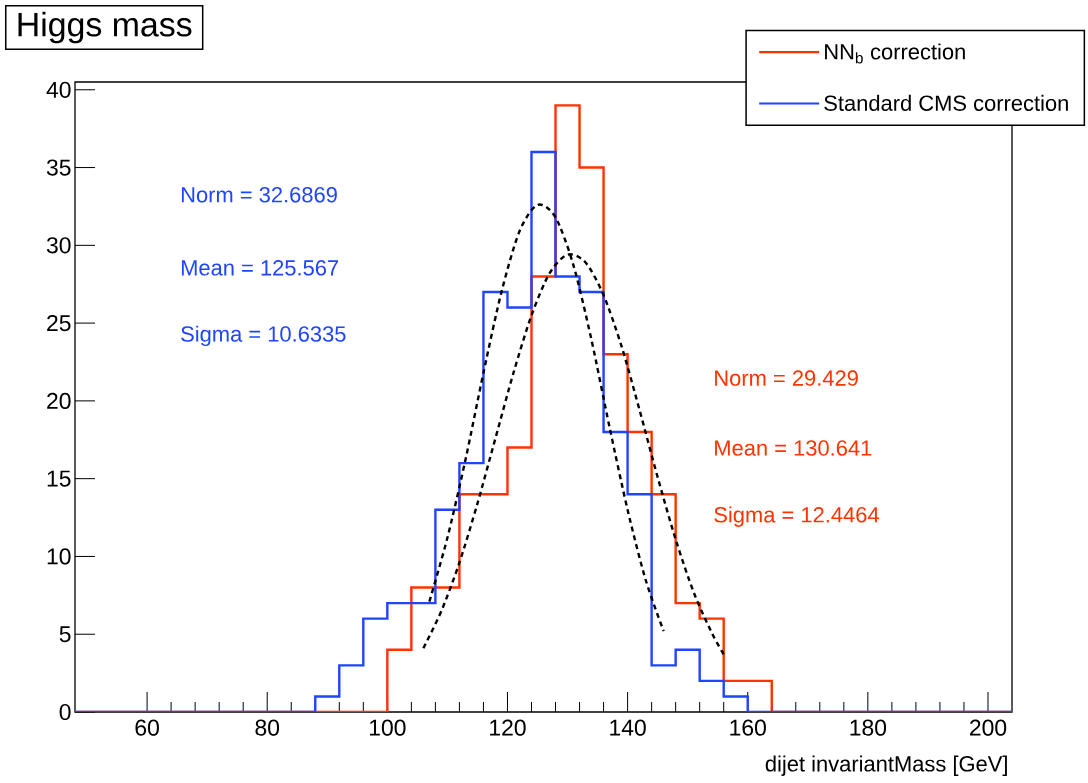 The image size is (1088, 783). Describe the element at coordinates (260, 268) in the screenshot. I see `annotation: Mean = 125.567` at that location.